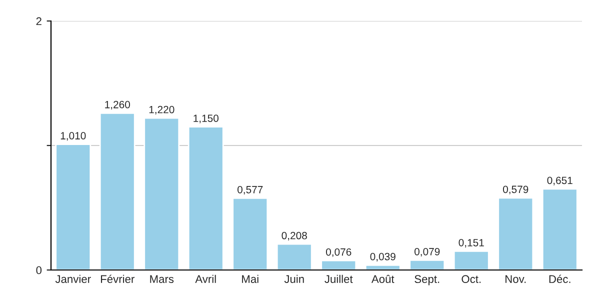 The width and height of the screenshot is (600, 300). I want to click on data-label: 0,076, so click(339, 252).